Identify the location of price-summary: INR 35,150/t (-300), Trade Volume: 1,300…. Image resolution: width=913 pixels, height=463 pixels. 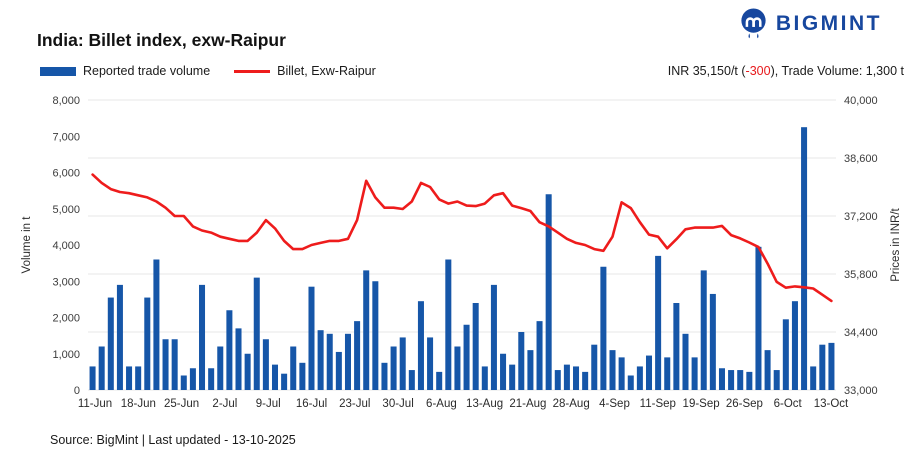
(786, 71).